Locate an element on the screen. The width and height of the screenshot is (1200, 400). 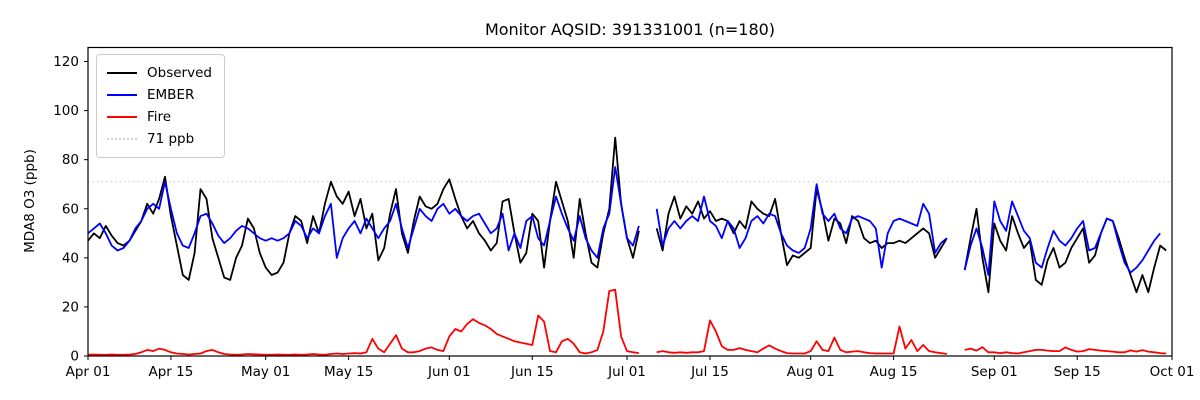
x-axis-tick-label: Oct 01 is located at coordinates (1172, 372).